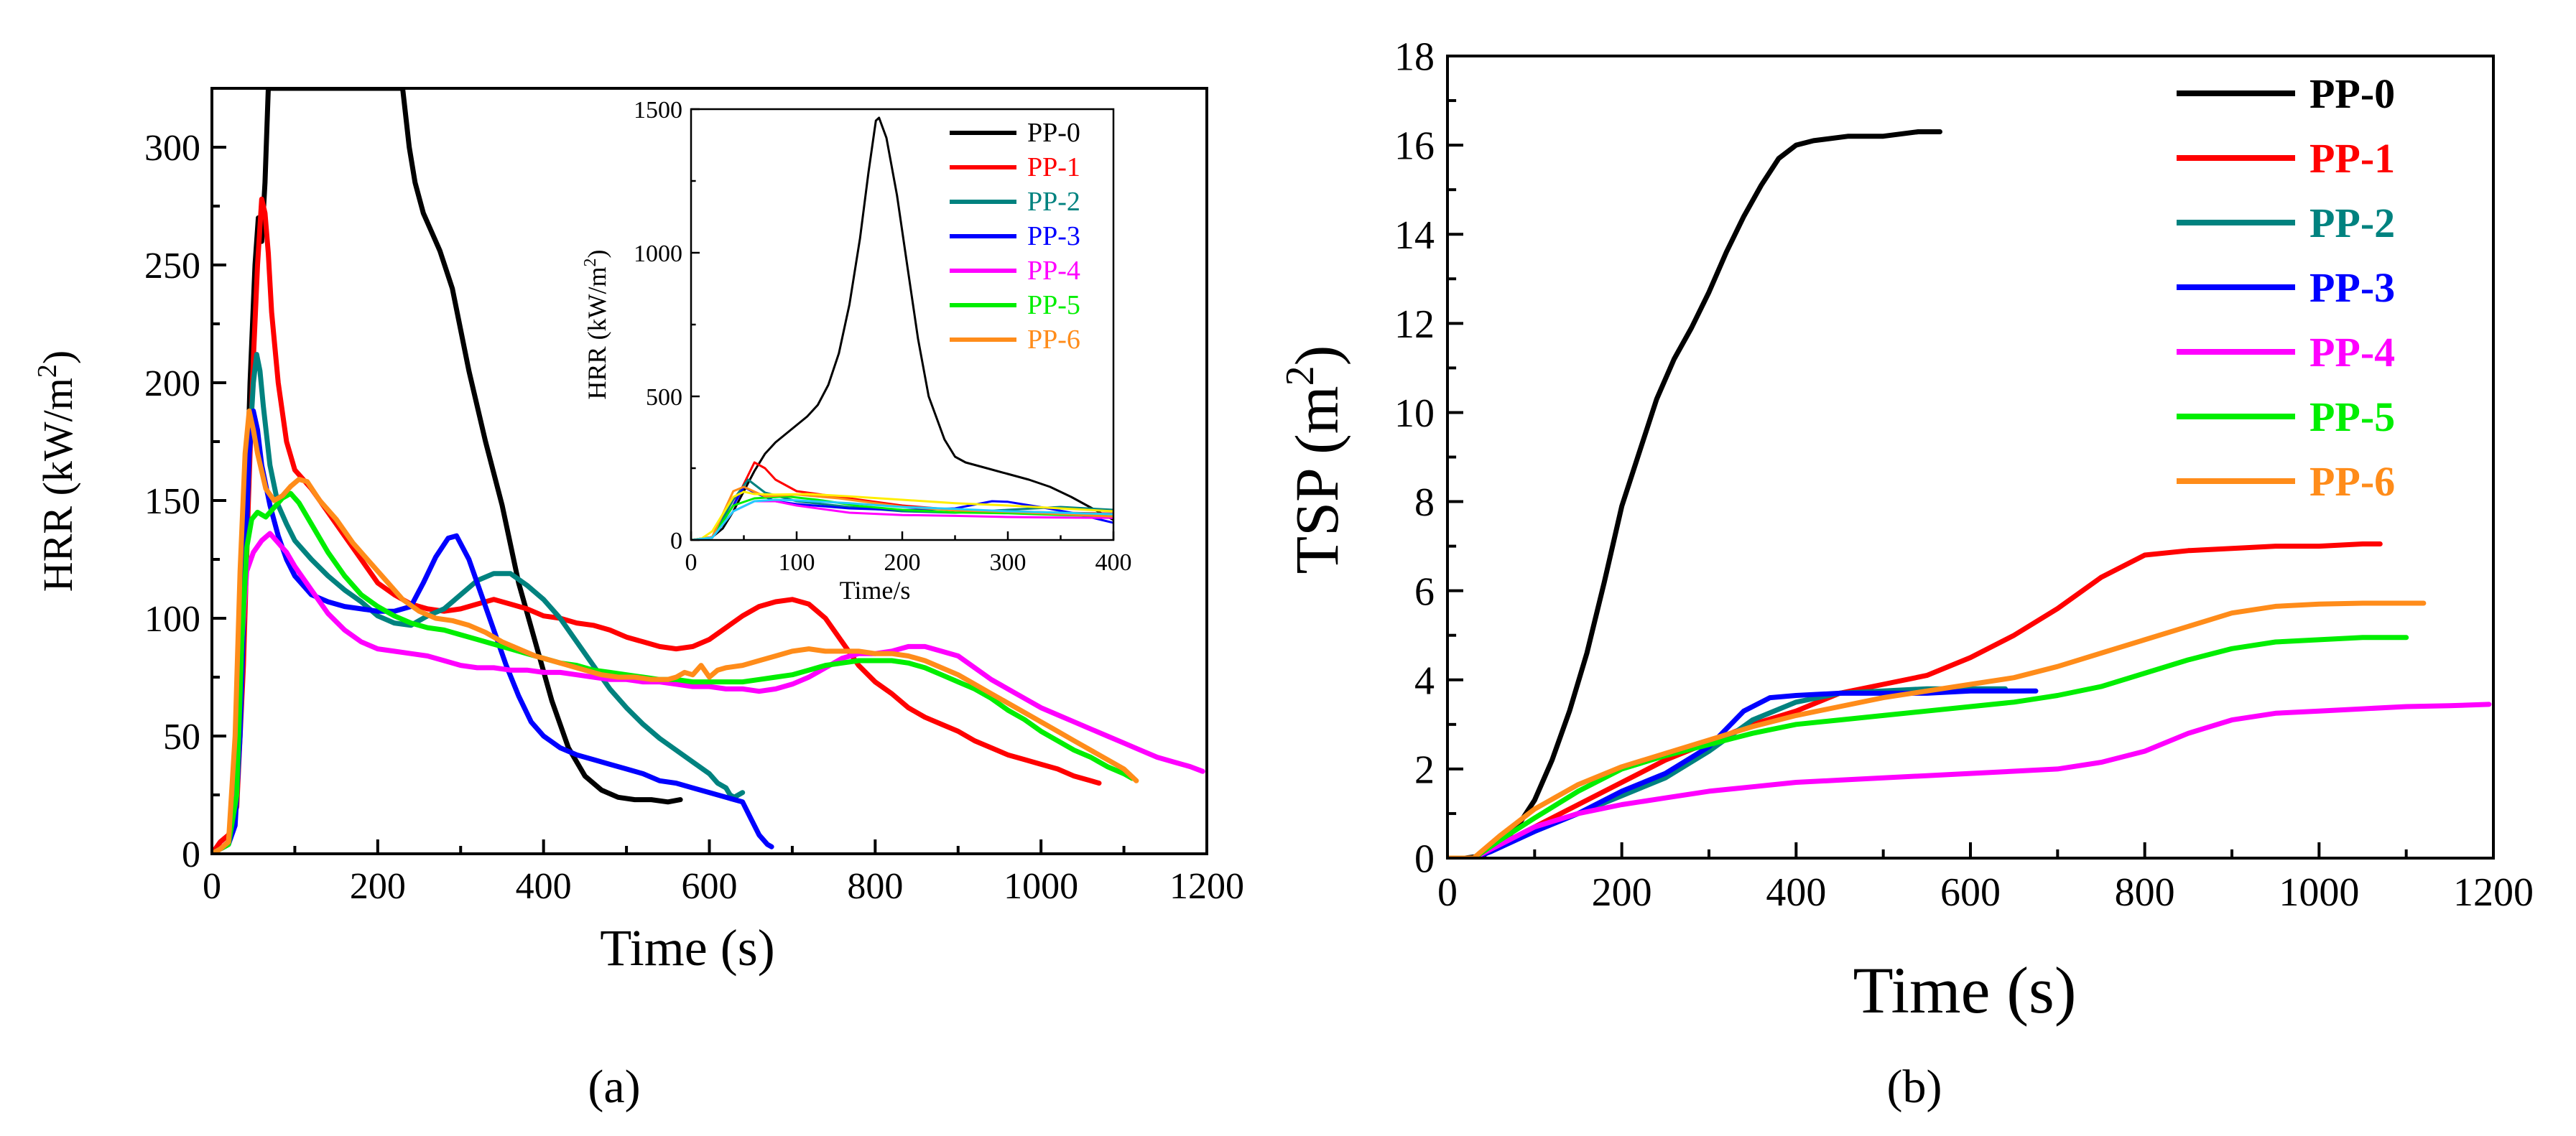  Describe the element at coordinates (172, 149) in the screenshot. I see `panel-a-y-tick-label: 300` at that location.